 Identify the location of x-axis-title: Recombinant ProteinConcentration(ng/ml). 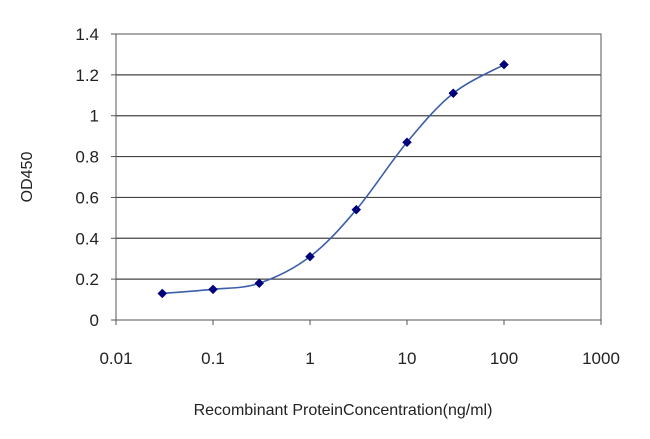
(343, 410).